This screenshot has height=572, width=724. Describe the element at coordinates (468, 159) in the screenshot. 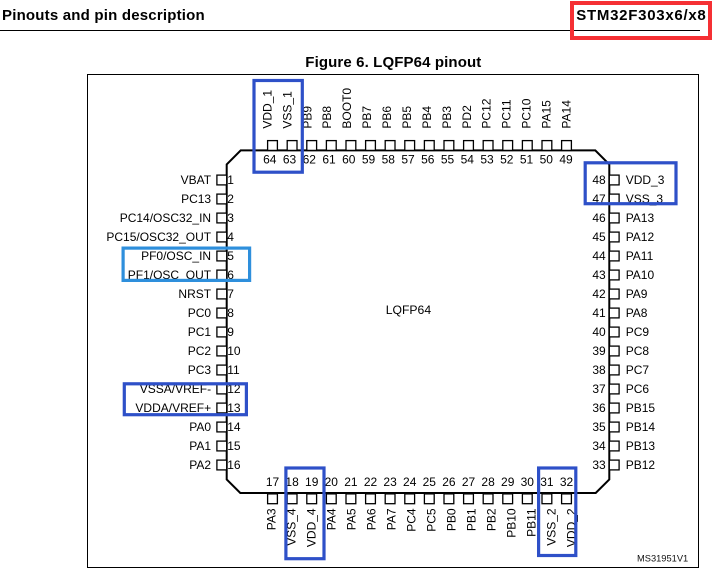

I see `svg-text: 54` at that location.